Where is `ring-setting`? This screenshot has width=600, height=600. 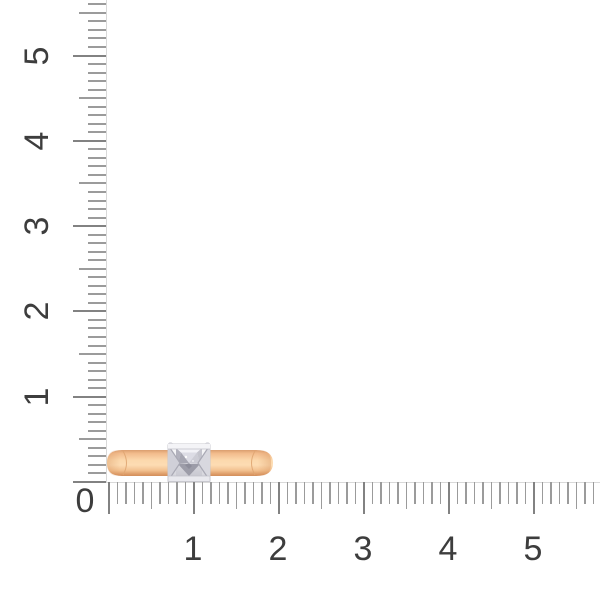 ring-setting is located at coordinates (189, 462).